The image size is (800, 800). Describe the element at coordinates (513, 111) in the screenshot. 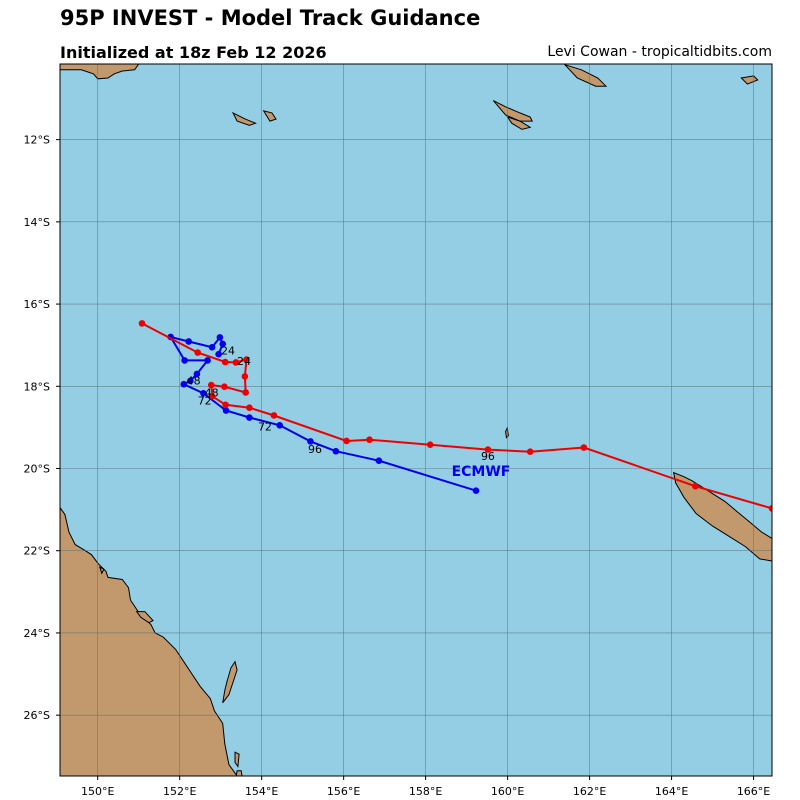

I see `guadalcanal-land` at that location.